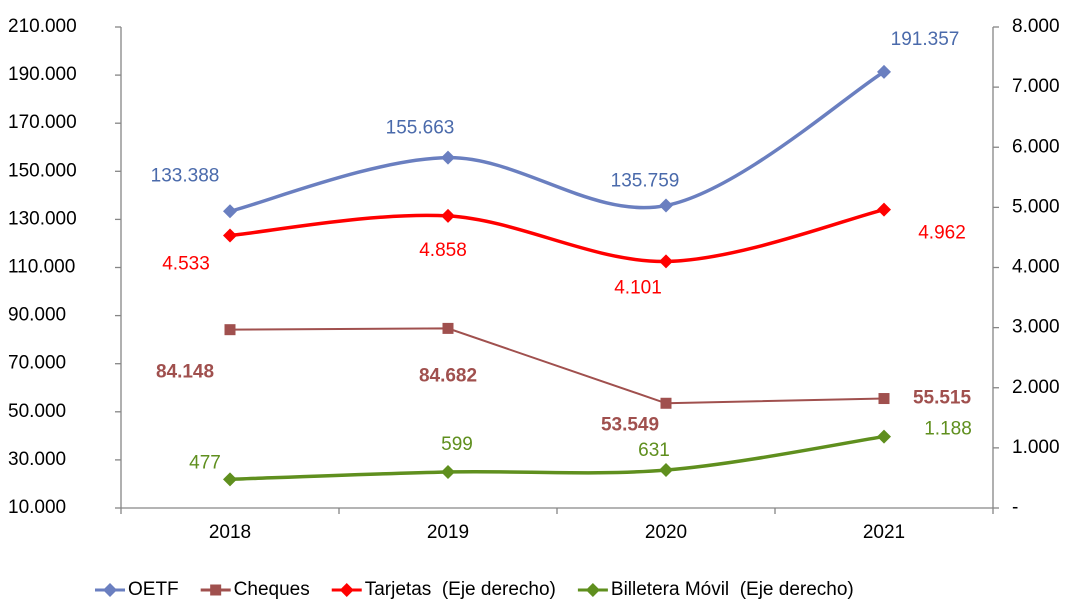 Image resolution: width=1080 pixels, height=604 pixels. What do you see at coordinates (37, 411) in the screenshot?
I see `y-tick-label: 50.000` at bounding box center [37, 411].